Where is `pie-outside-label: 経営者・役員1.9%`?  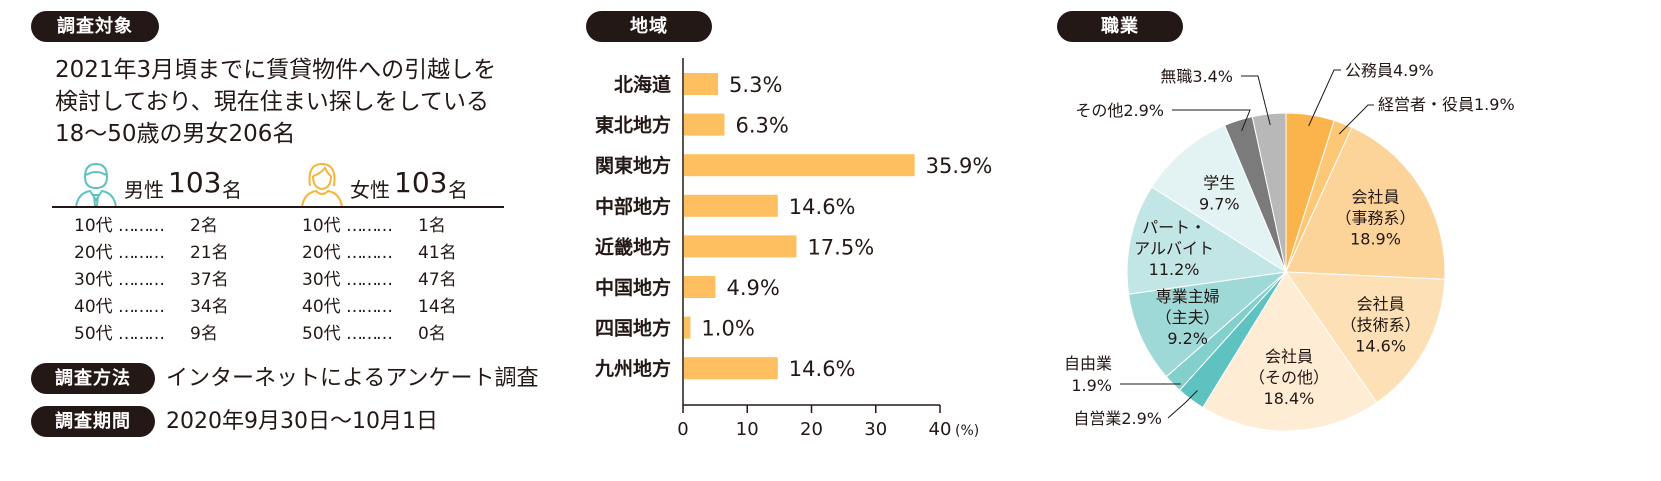
pie-outside-label: 経営者・役員1.9% is located at coordinates (1446, 104).